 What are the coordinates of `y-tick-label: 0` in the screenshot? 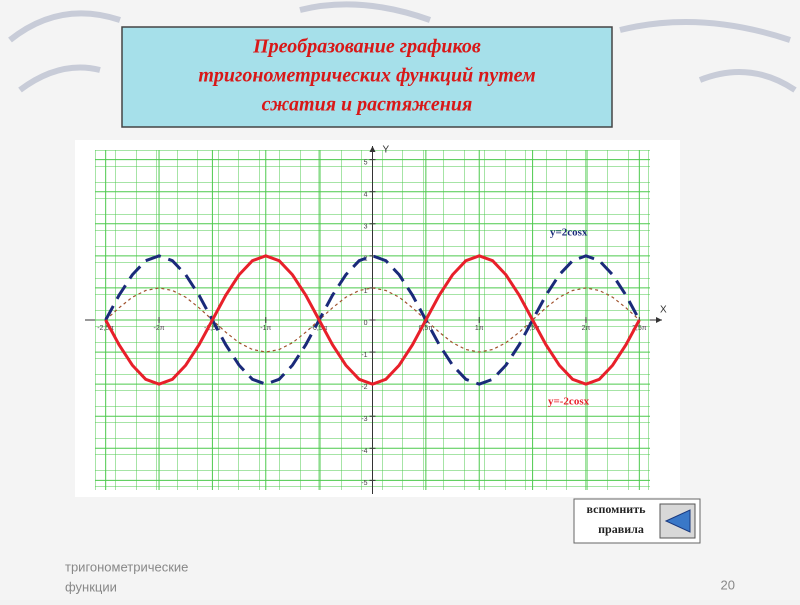 It's located at (366, 323).